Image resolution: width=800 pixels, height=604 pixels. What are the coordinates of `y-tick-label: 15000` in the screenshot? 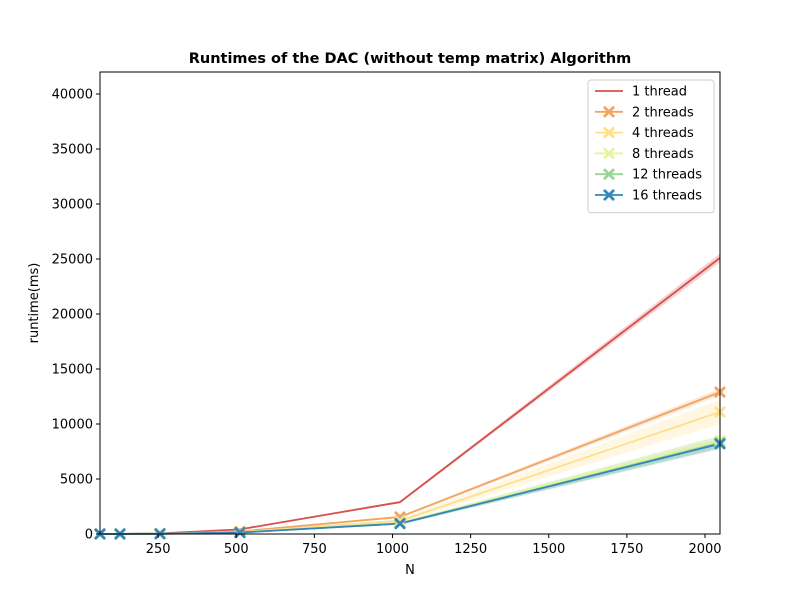 It's located at (72, 370).